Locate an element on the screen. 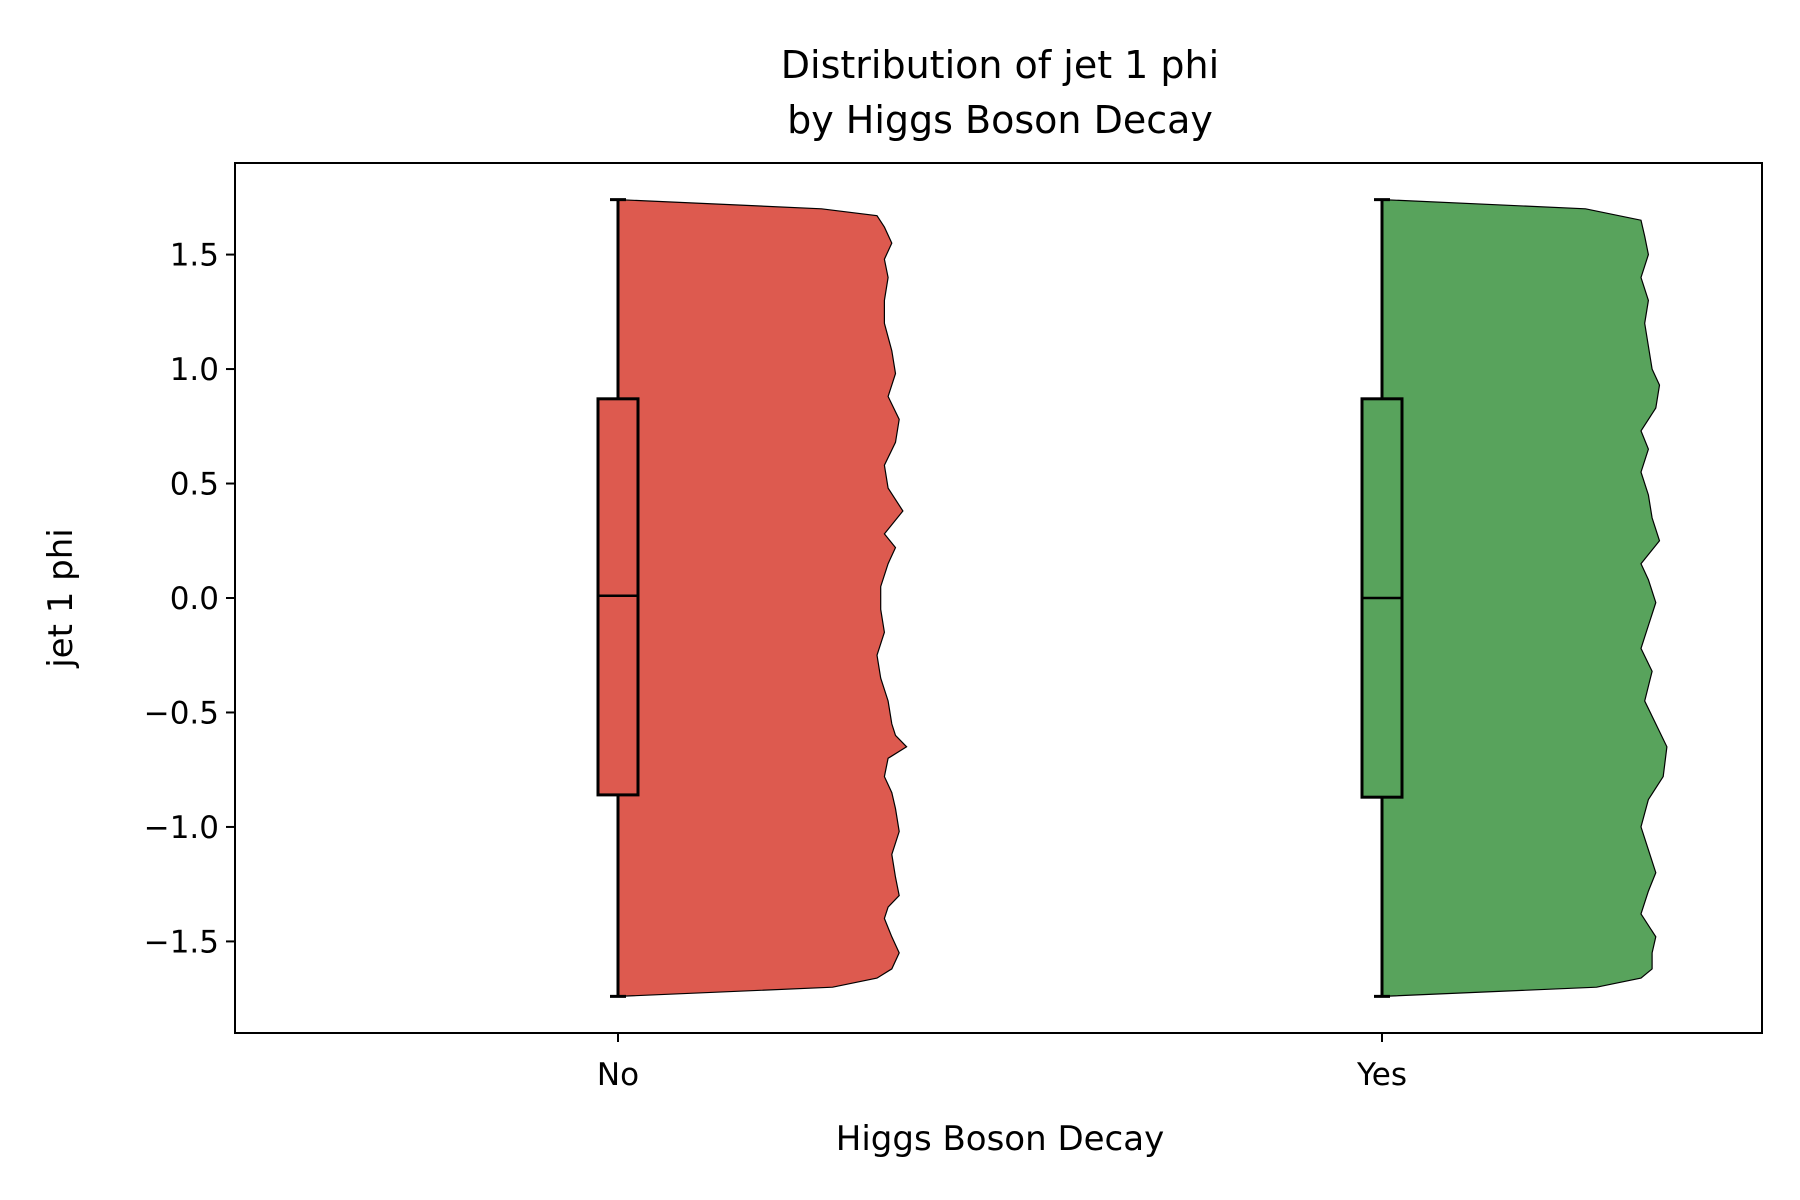  x-axis-label: Higgs Boson Decay is located at coordinates (1000, 1139).